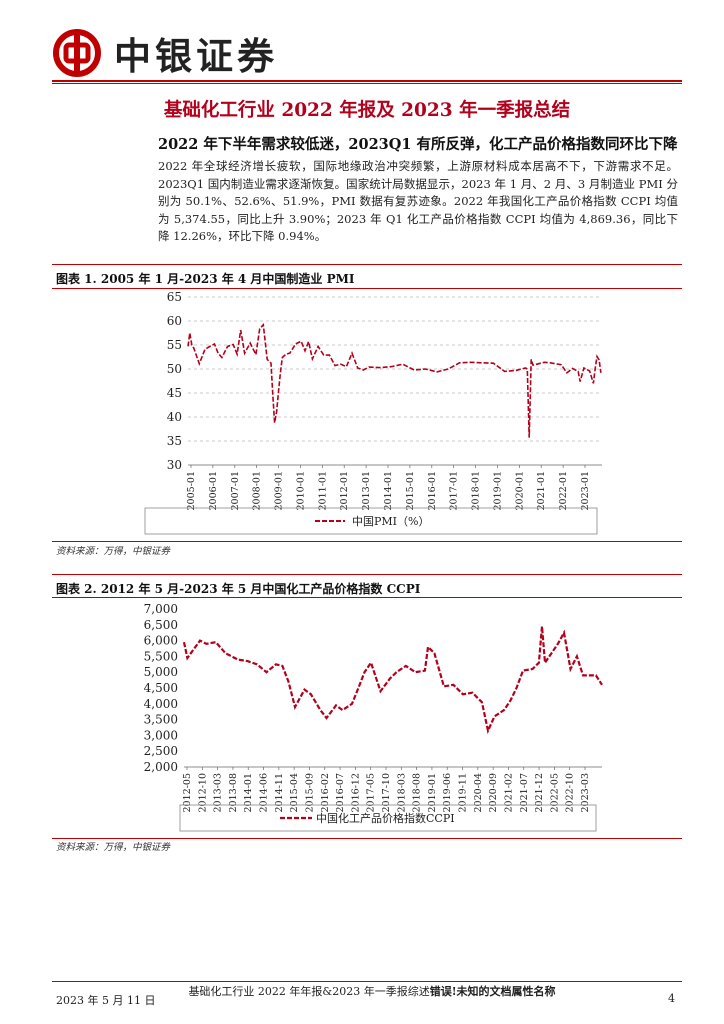 The height and width of the screenshot is (1024, 724). Describe the element at coordinates (161, 751) in the screenshot. I see `y-tick-label: 2,500` at that location.